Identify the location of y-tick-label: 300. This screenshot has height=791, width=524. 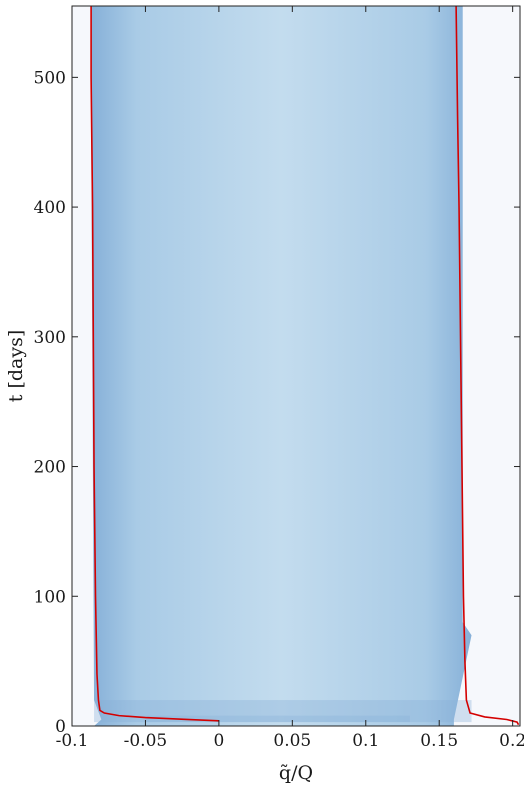
(50, 338).